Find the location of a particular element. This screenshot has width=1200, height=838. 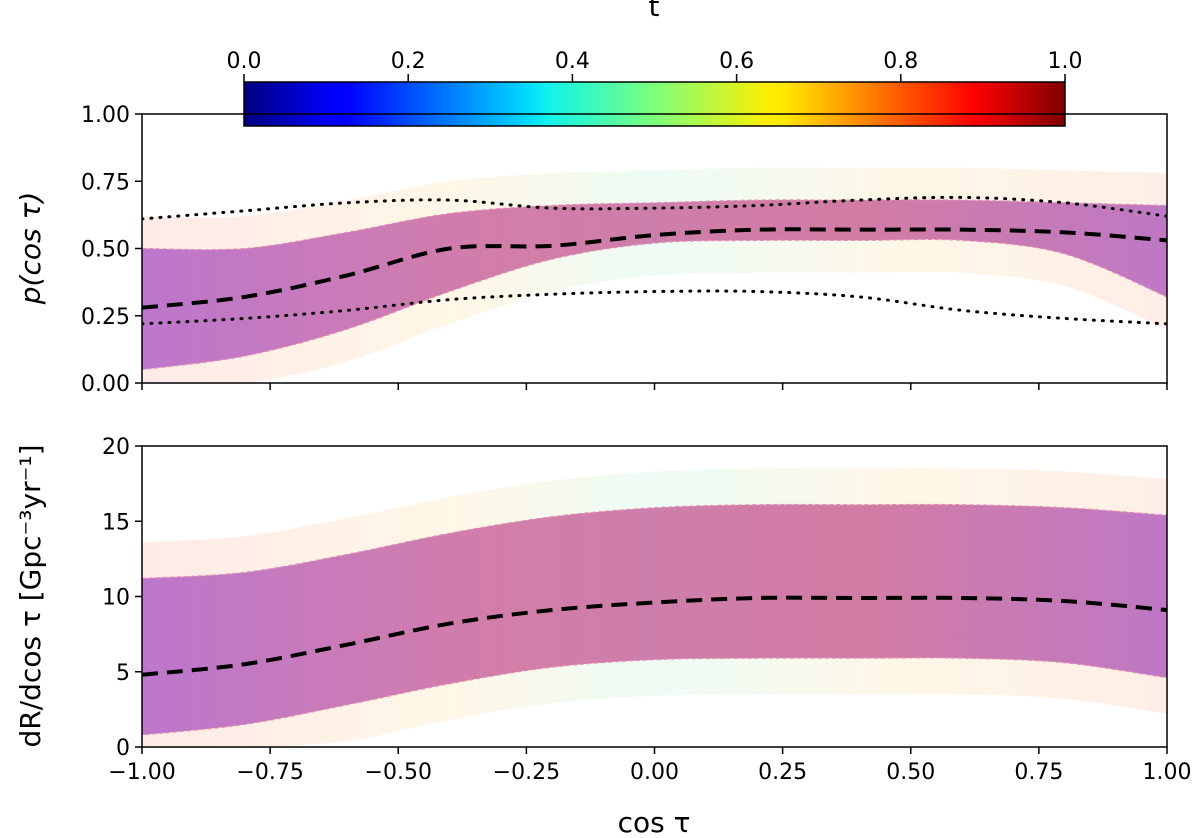

colorbar-ticks: 0.0 0.2 0.4 0.6 0.8 1.0 is located at coordinates (655, 65).